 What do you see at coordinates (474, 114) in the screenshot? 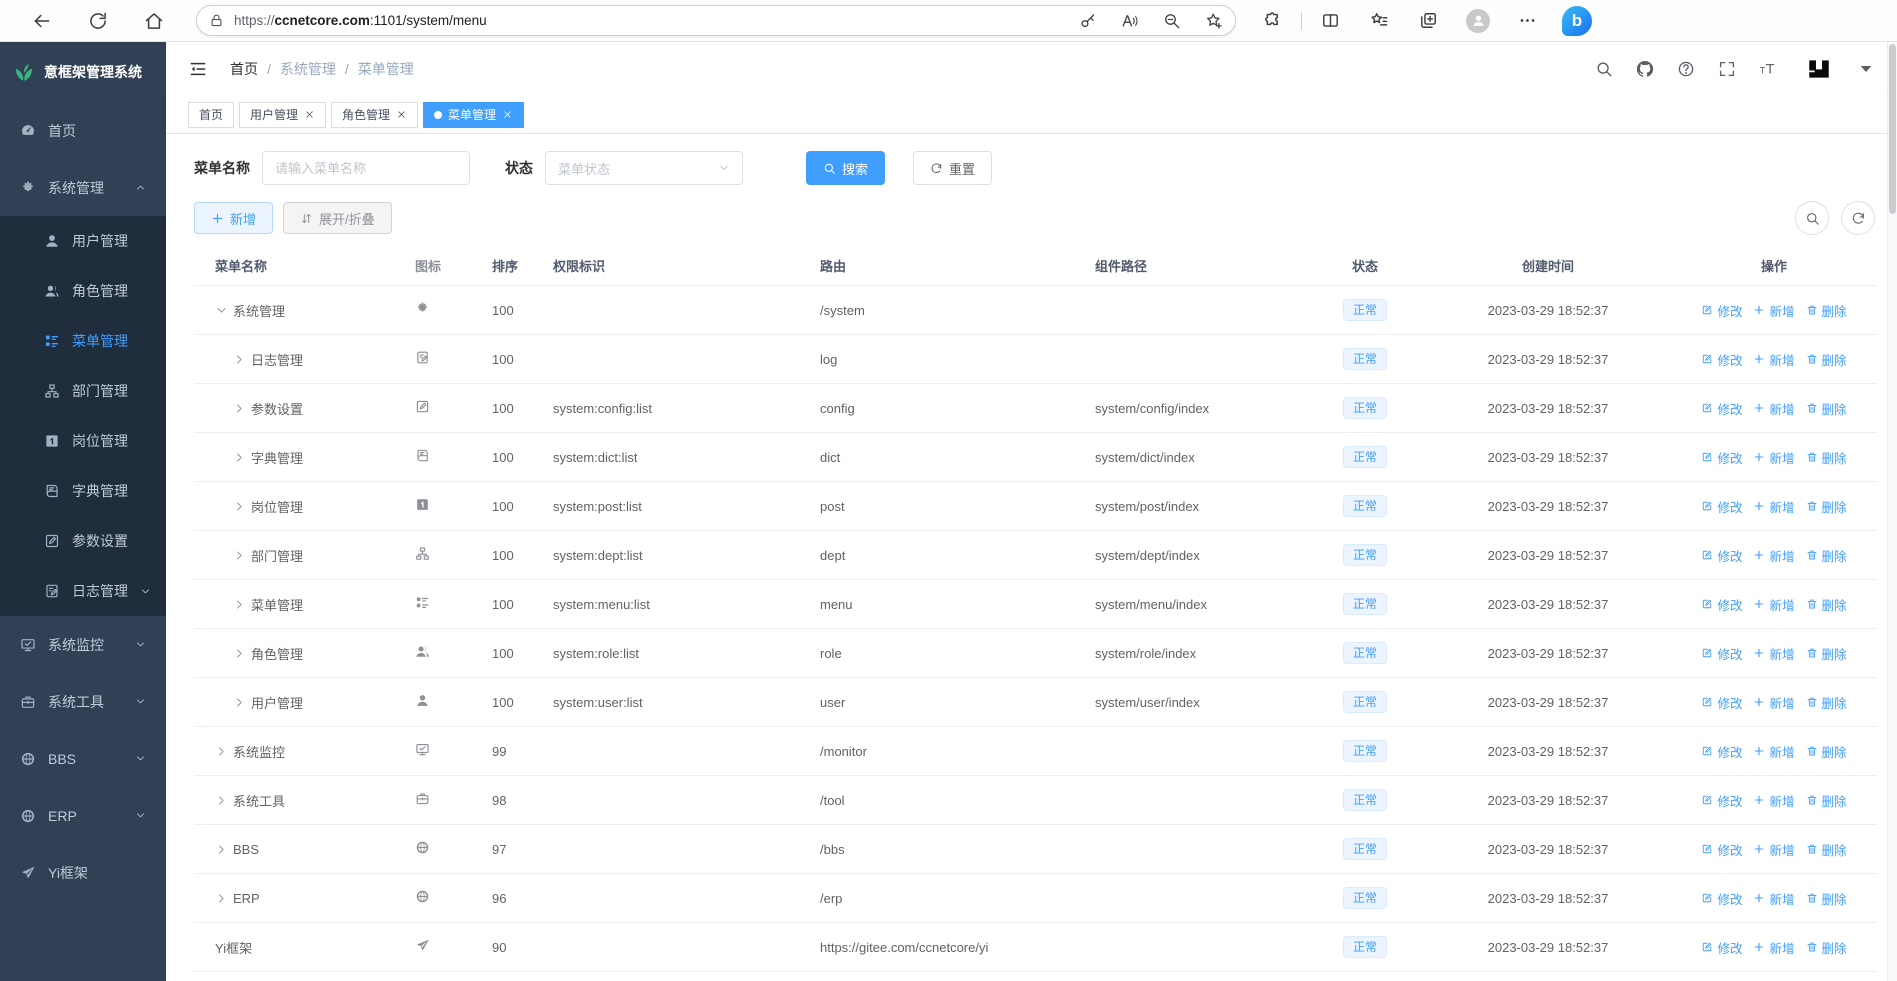
I see `tab-菜单管理: 菜单管理` at bounding box center [474, 114].